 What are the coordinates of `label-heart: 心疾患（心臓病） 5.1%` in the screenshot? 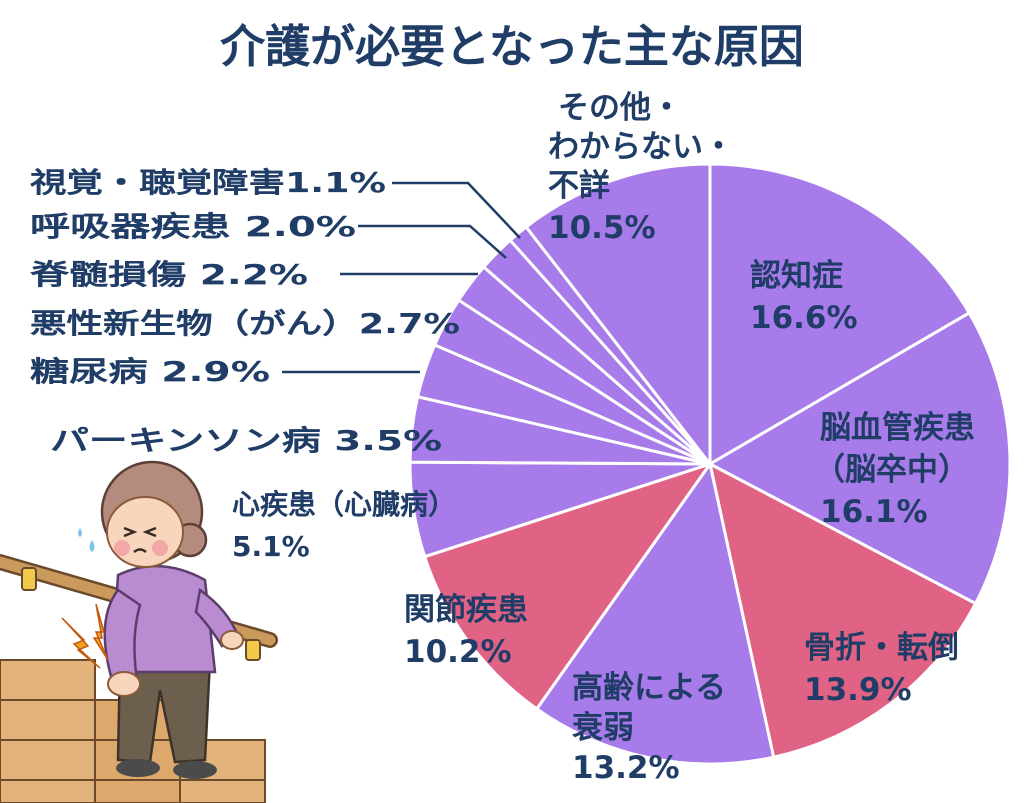 It's located at (349, 525).